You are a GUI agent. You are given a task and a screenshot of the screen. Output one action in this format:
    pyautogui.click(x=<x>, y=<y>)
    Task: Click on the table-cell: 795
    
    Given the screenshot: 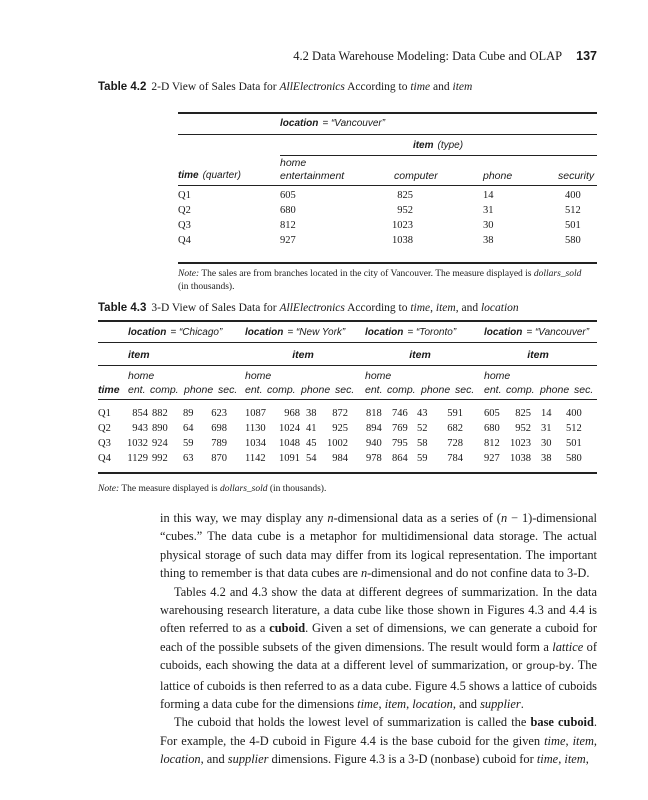 What is the action you would take?
    pyautogui.click(x=400, y=443)
    